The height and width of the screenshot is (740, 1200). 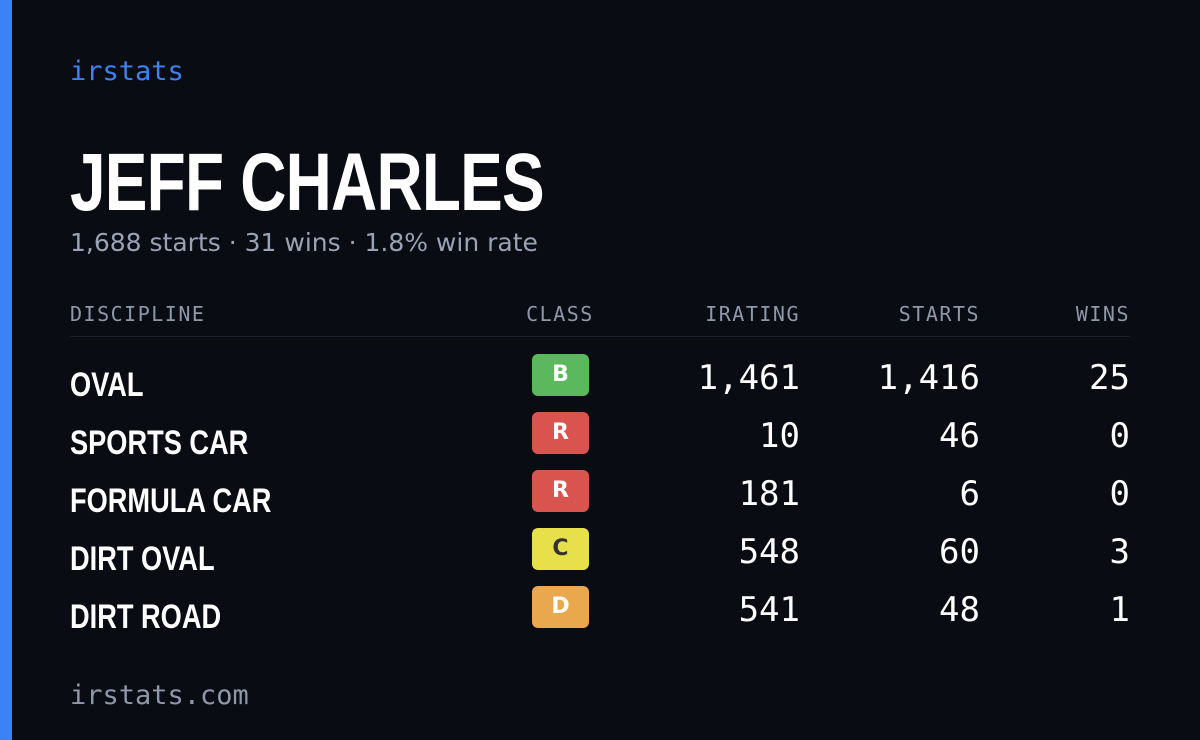 I want to click on irating: 1,461, so click(x=748, y=378).